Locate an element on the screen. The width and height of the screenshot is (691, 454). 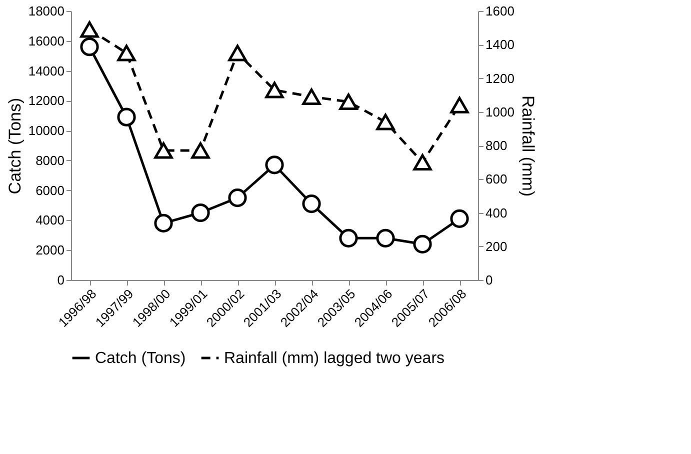
y2-tick-label: 1400 is located at coordinates (500, 44).